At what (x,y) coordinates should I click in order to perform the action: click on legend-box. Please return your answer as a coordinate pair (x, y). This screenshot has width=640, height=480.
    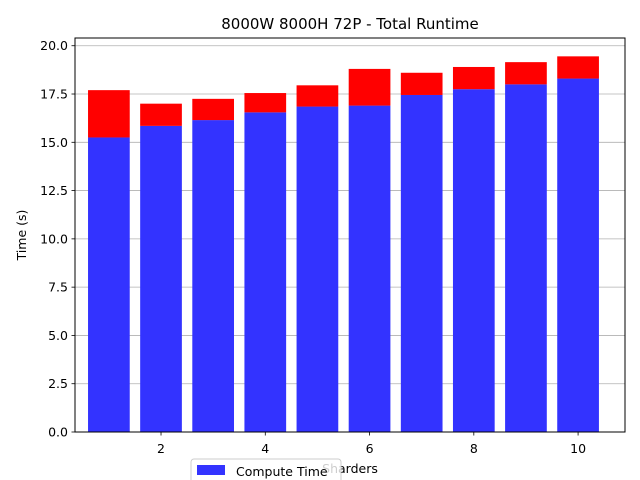
    Looking at the image, I should click on (266, 469).